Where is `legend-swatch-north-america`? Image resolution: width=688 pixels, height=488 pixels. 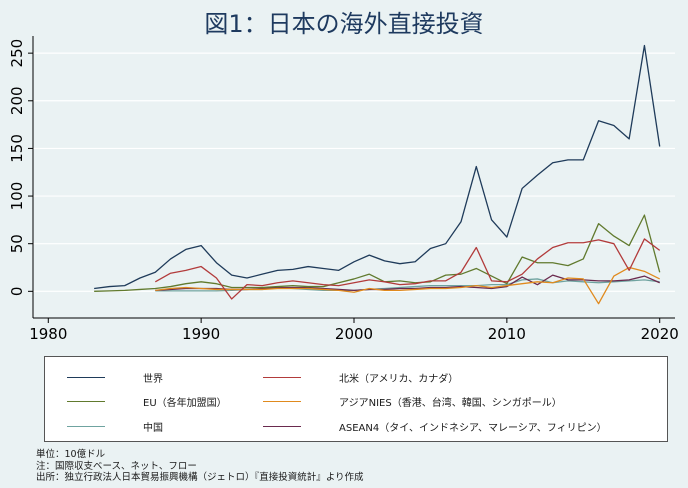
legend-swatch-north-america is located at coordinates (282, 377).